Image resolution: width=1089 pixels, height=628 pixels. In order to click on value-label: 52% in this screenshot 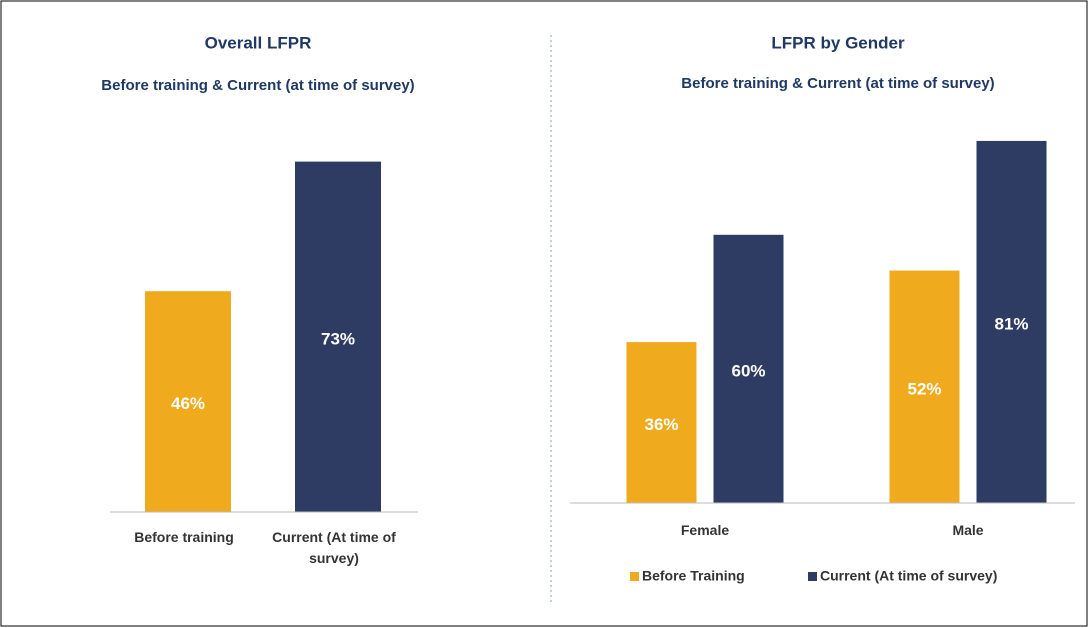, I will do `click(924, 388)`.